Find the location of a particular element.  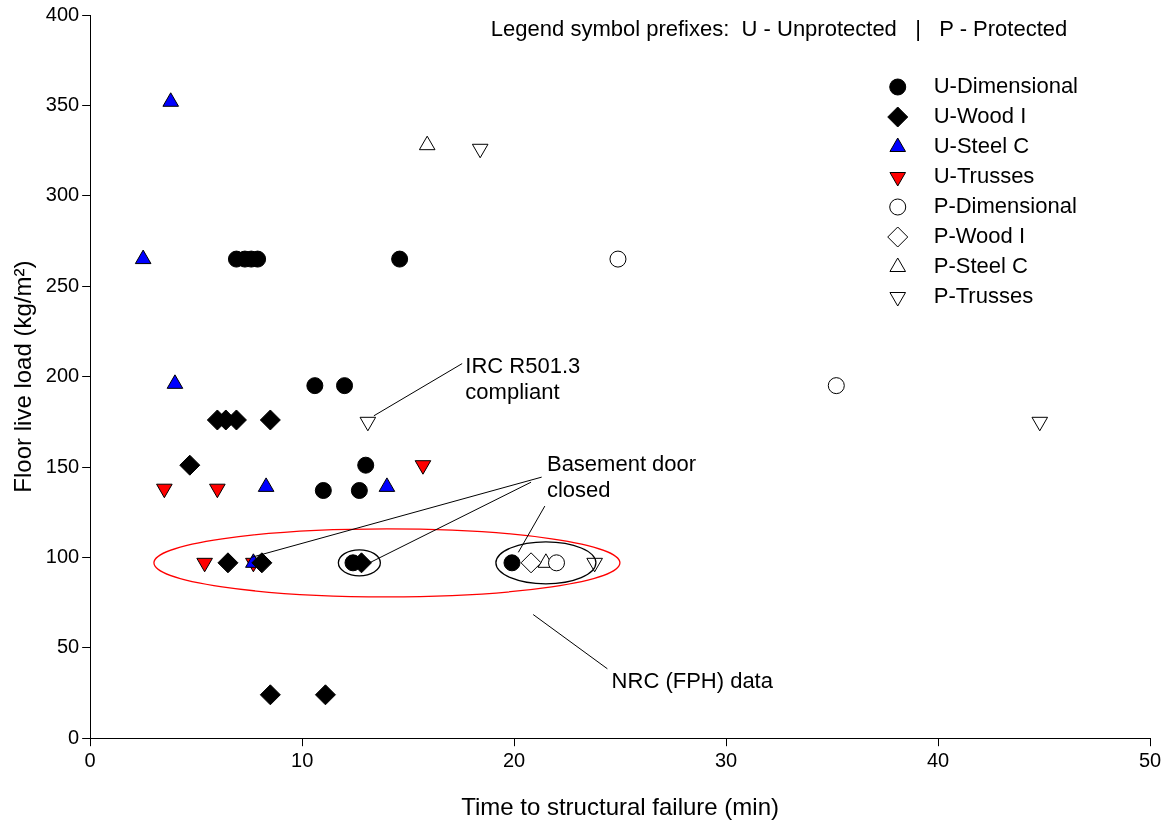

annotation: Basement door closed is located at coordinates (621, 477).